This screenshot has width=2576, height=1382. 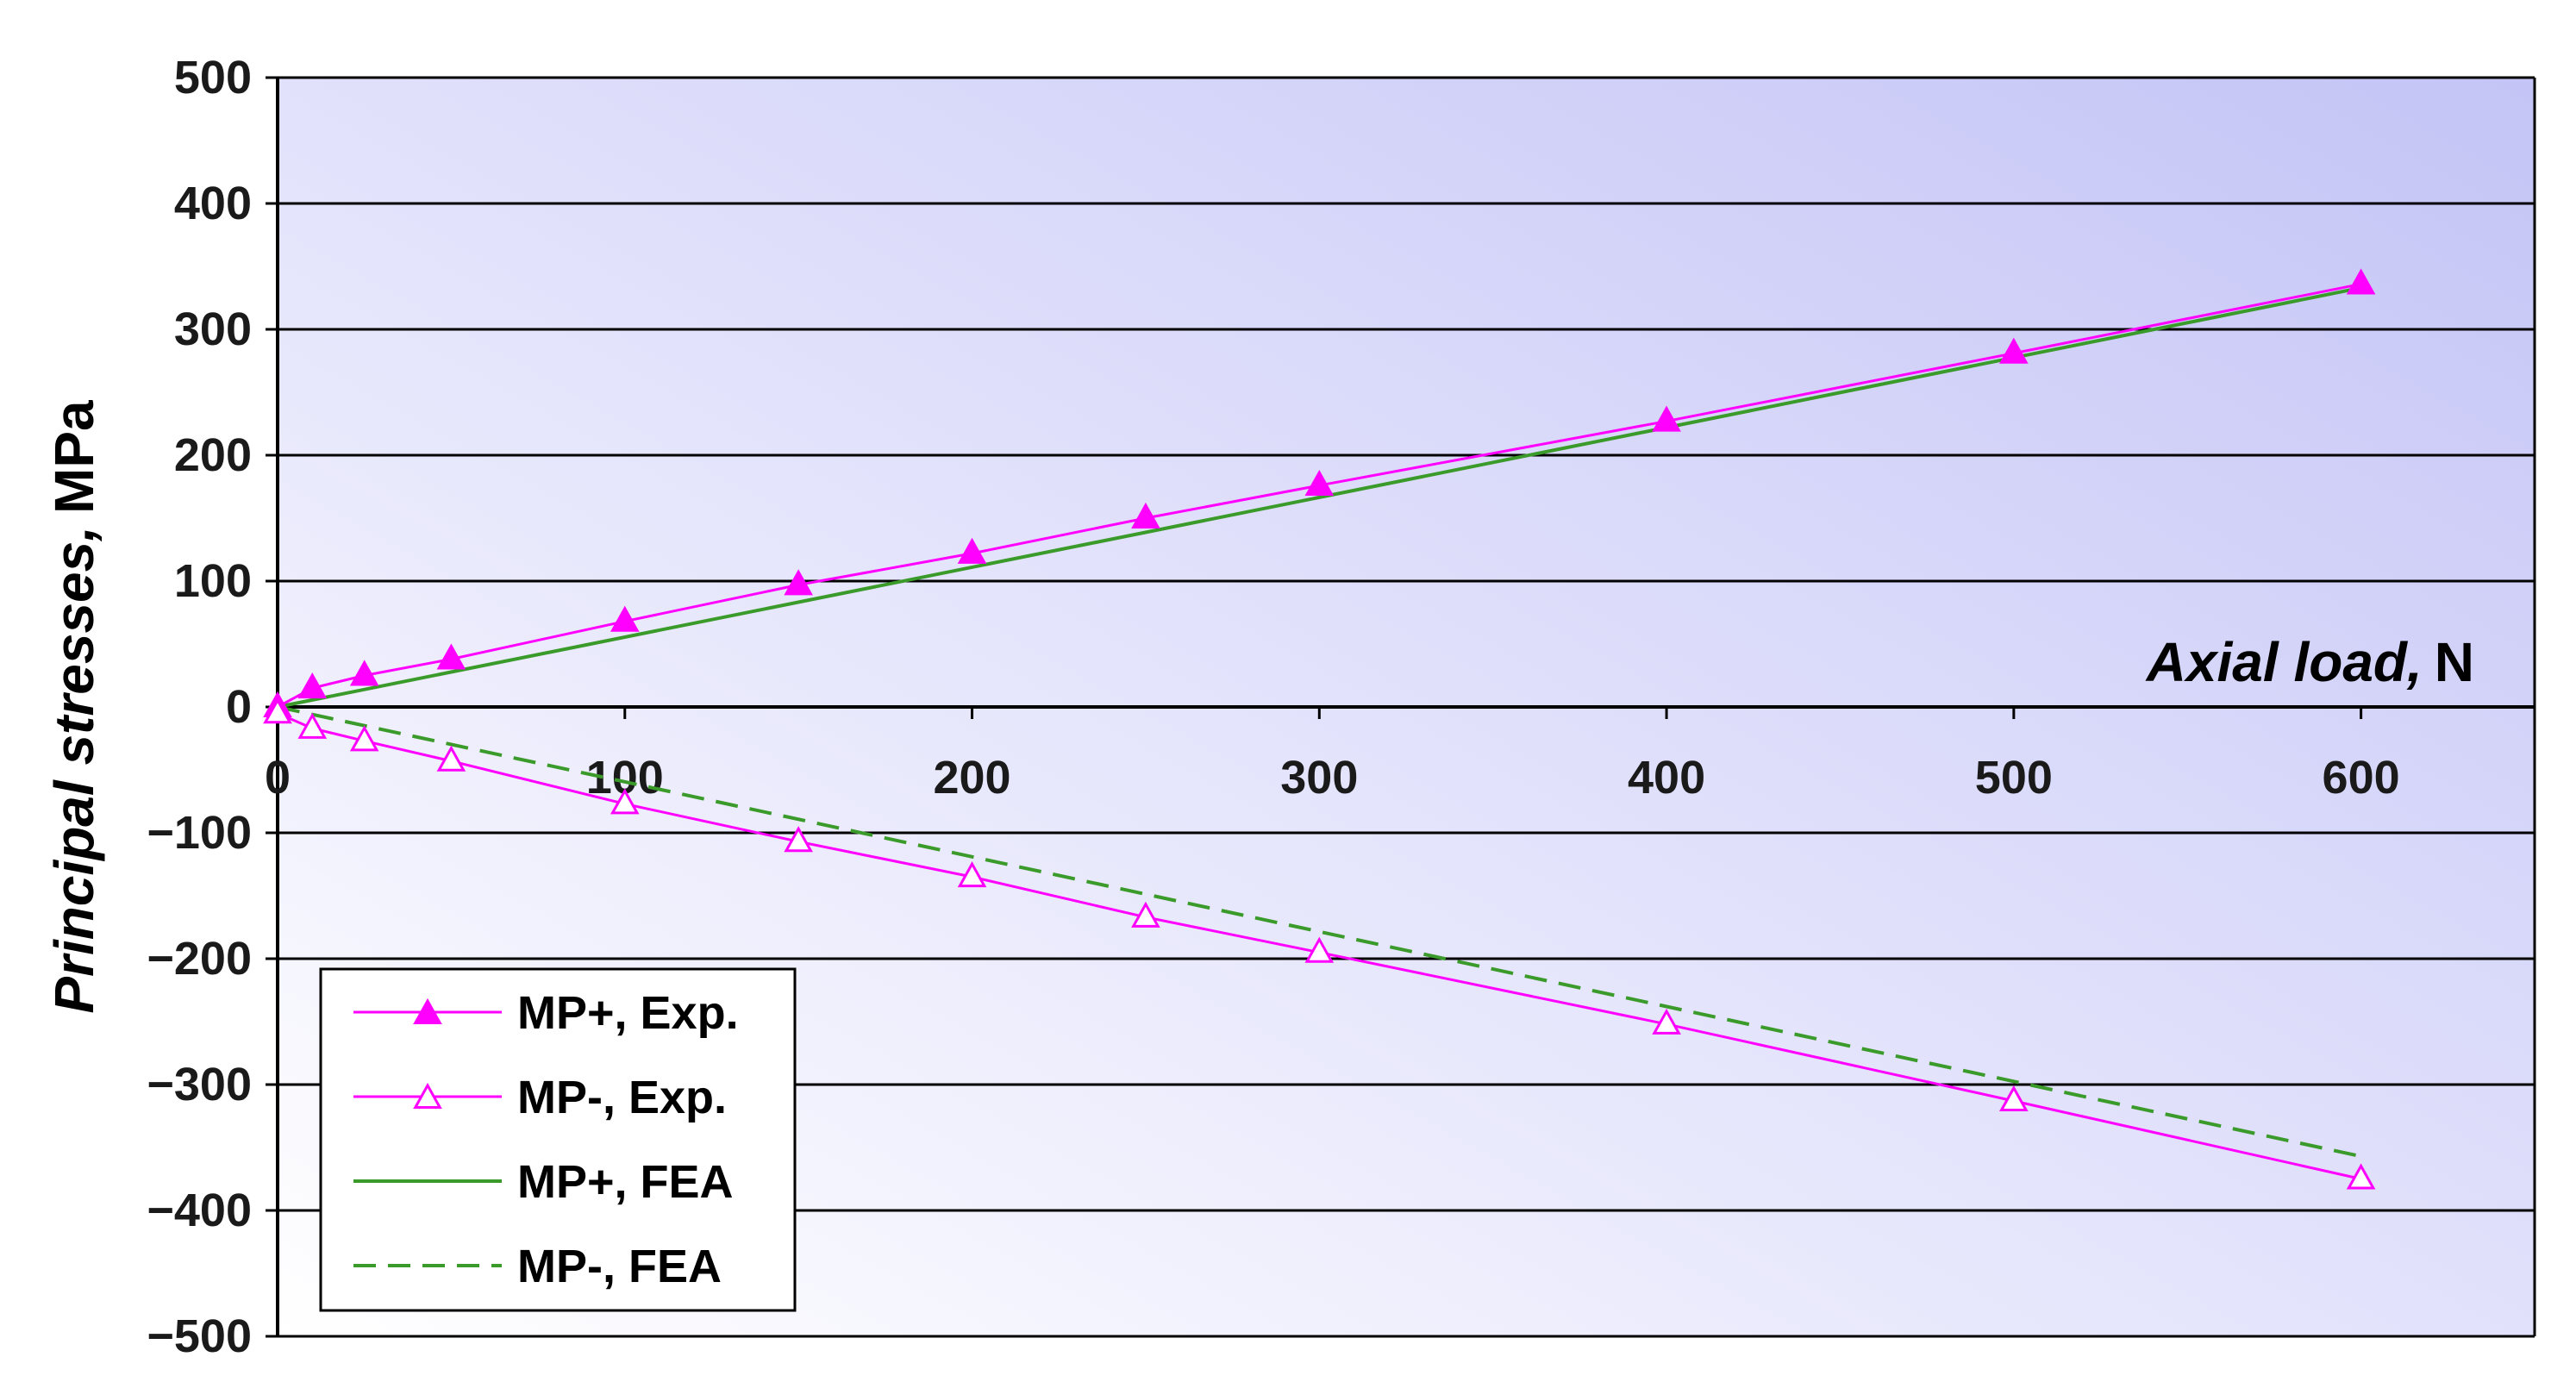 I want to click on legend: MP+, Exp. MP-, Exp. MP+, FEA MP-, FEA, so click(x=558, y=1139).